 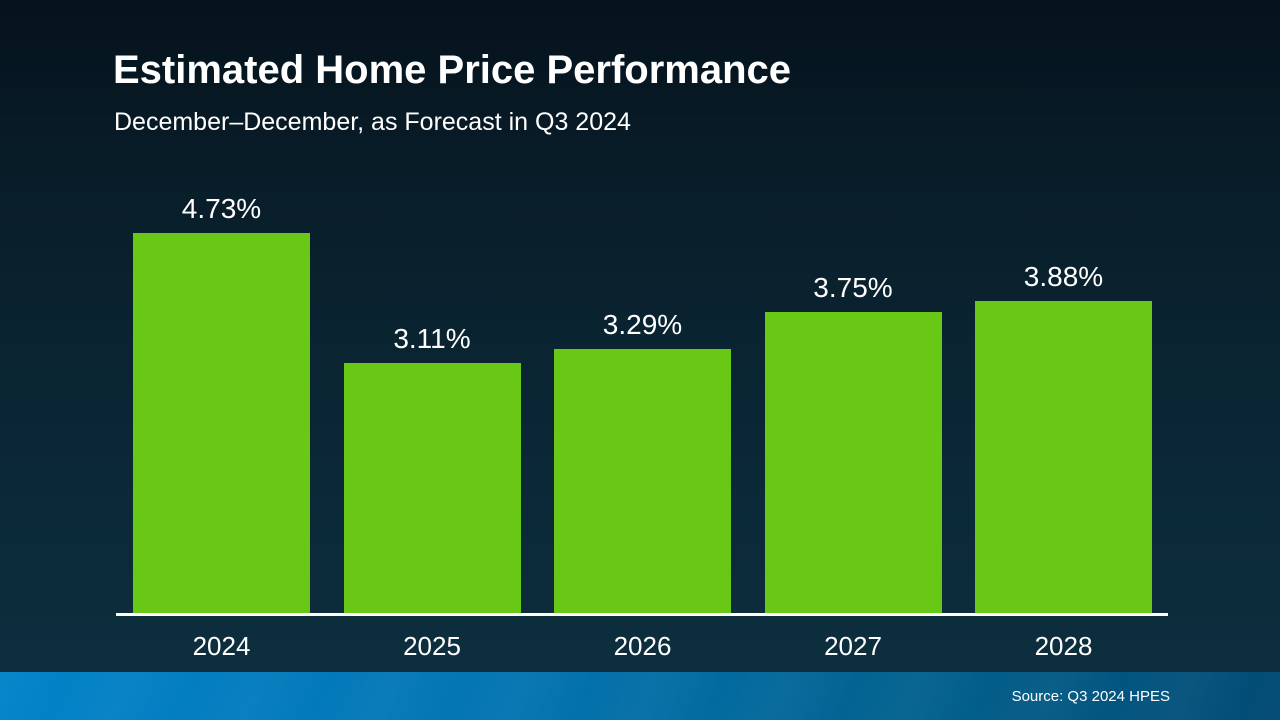 I want to click on x-axis-labels: 2024 2025 2026 2027 2028, so click(x=642, y=646).